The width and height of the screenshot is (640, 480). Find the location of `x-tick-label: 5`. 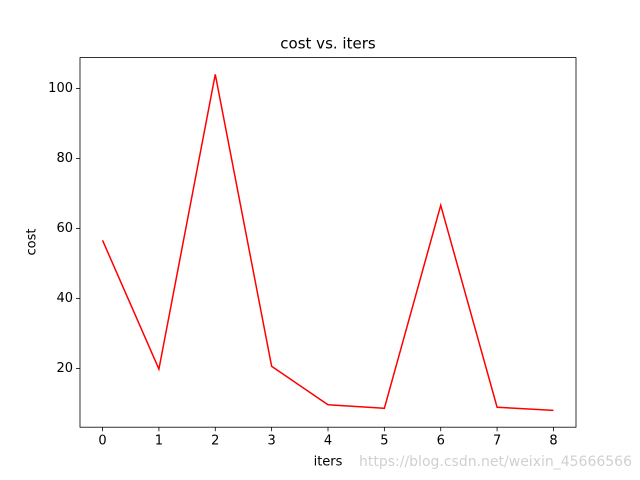

x-tick-label: 5 is located at coordinates (384, 441).